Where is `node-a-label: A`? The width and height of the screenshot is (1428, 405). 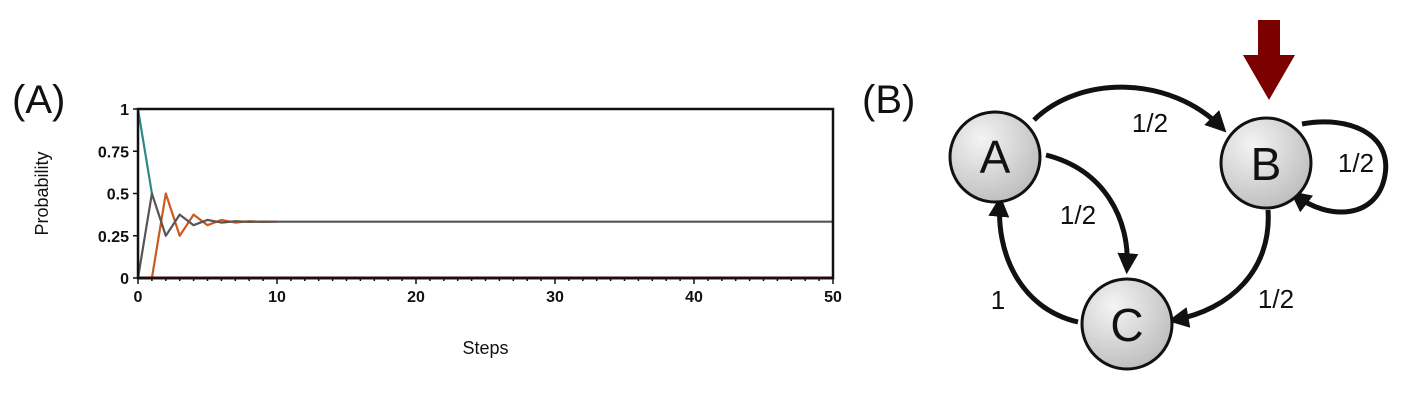 node-a-label: A is located at coordinates (995, 157).